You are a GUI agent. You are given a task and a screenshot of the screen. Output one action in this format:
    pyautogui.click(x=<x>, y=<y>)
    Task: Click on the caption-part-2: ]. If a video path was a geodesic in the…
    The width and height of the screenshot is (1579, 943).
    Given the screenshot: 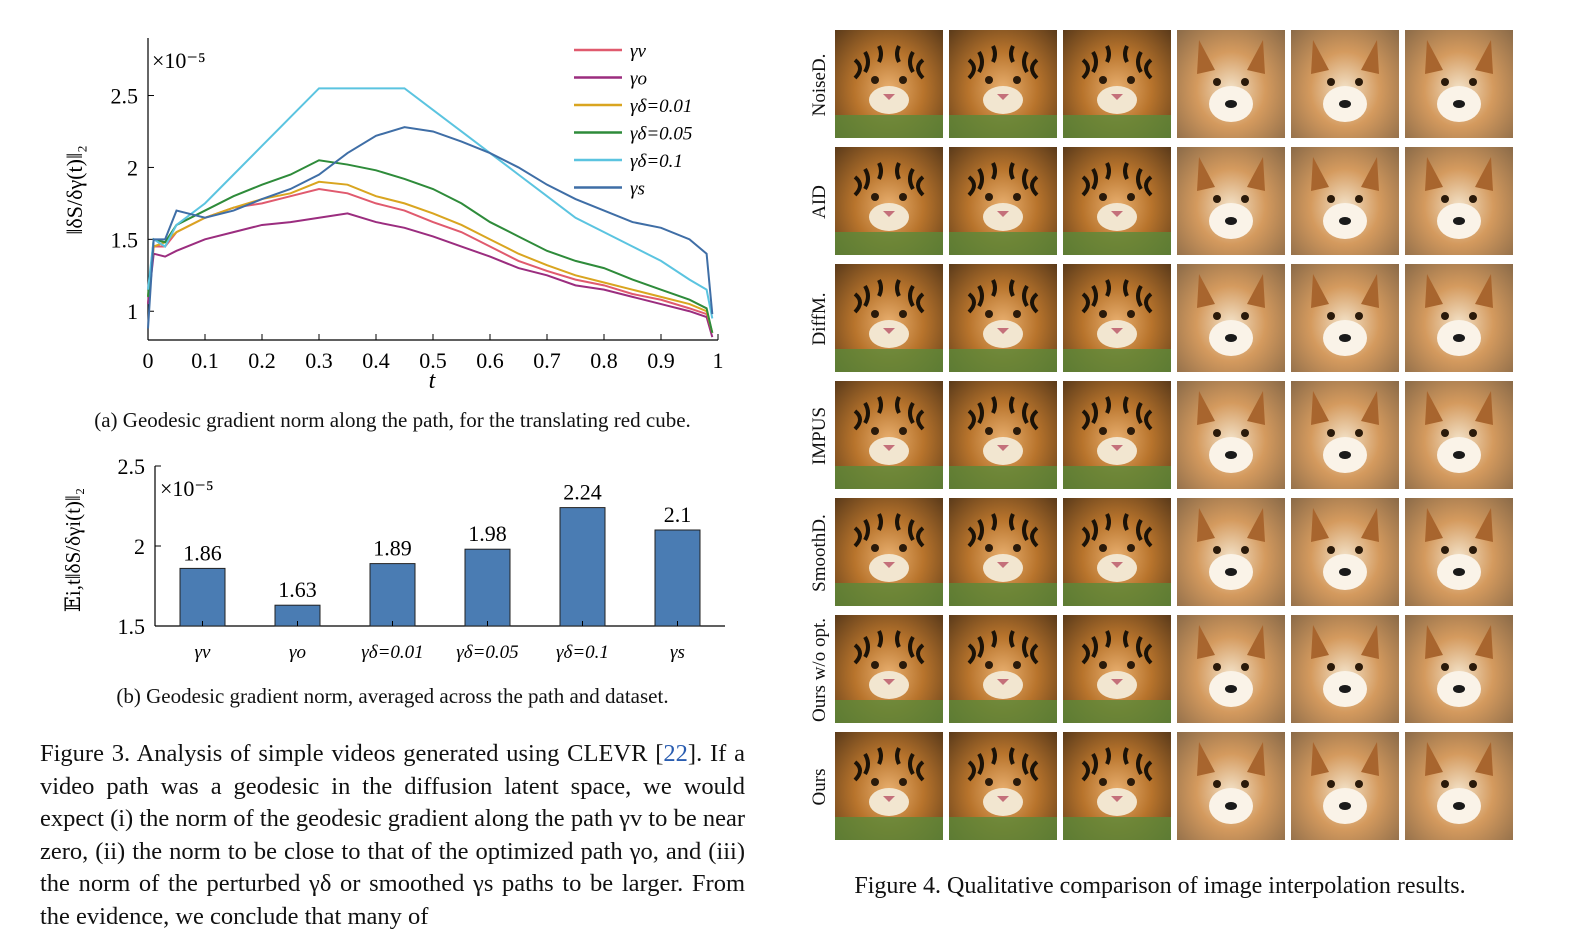 What is the action you would take?
    pyautogui.click(x=392, y=835)
    